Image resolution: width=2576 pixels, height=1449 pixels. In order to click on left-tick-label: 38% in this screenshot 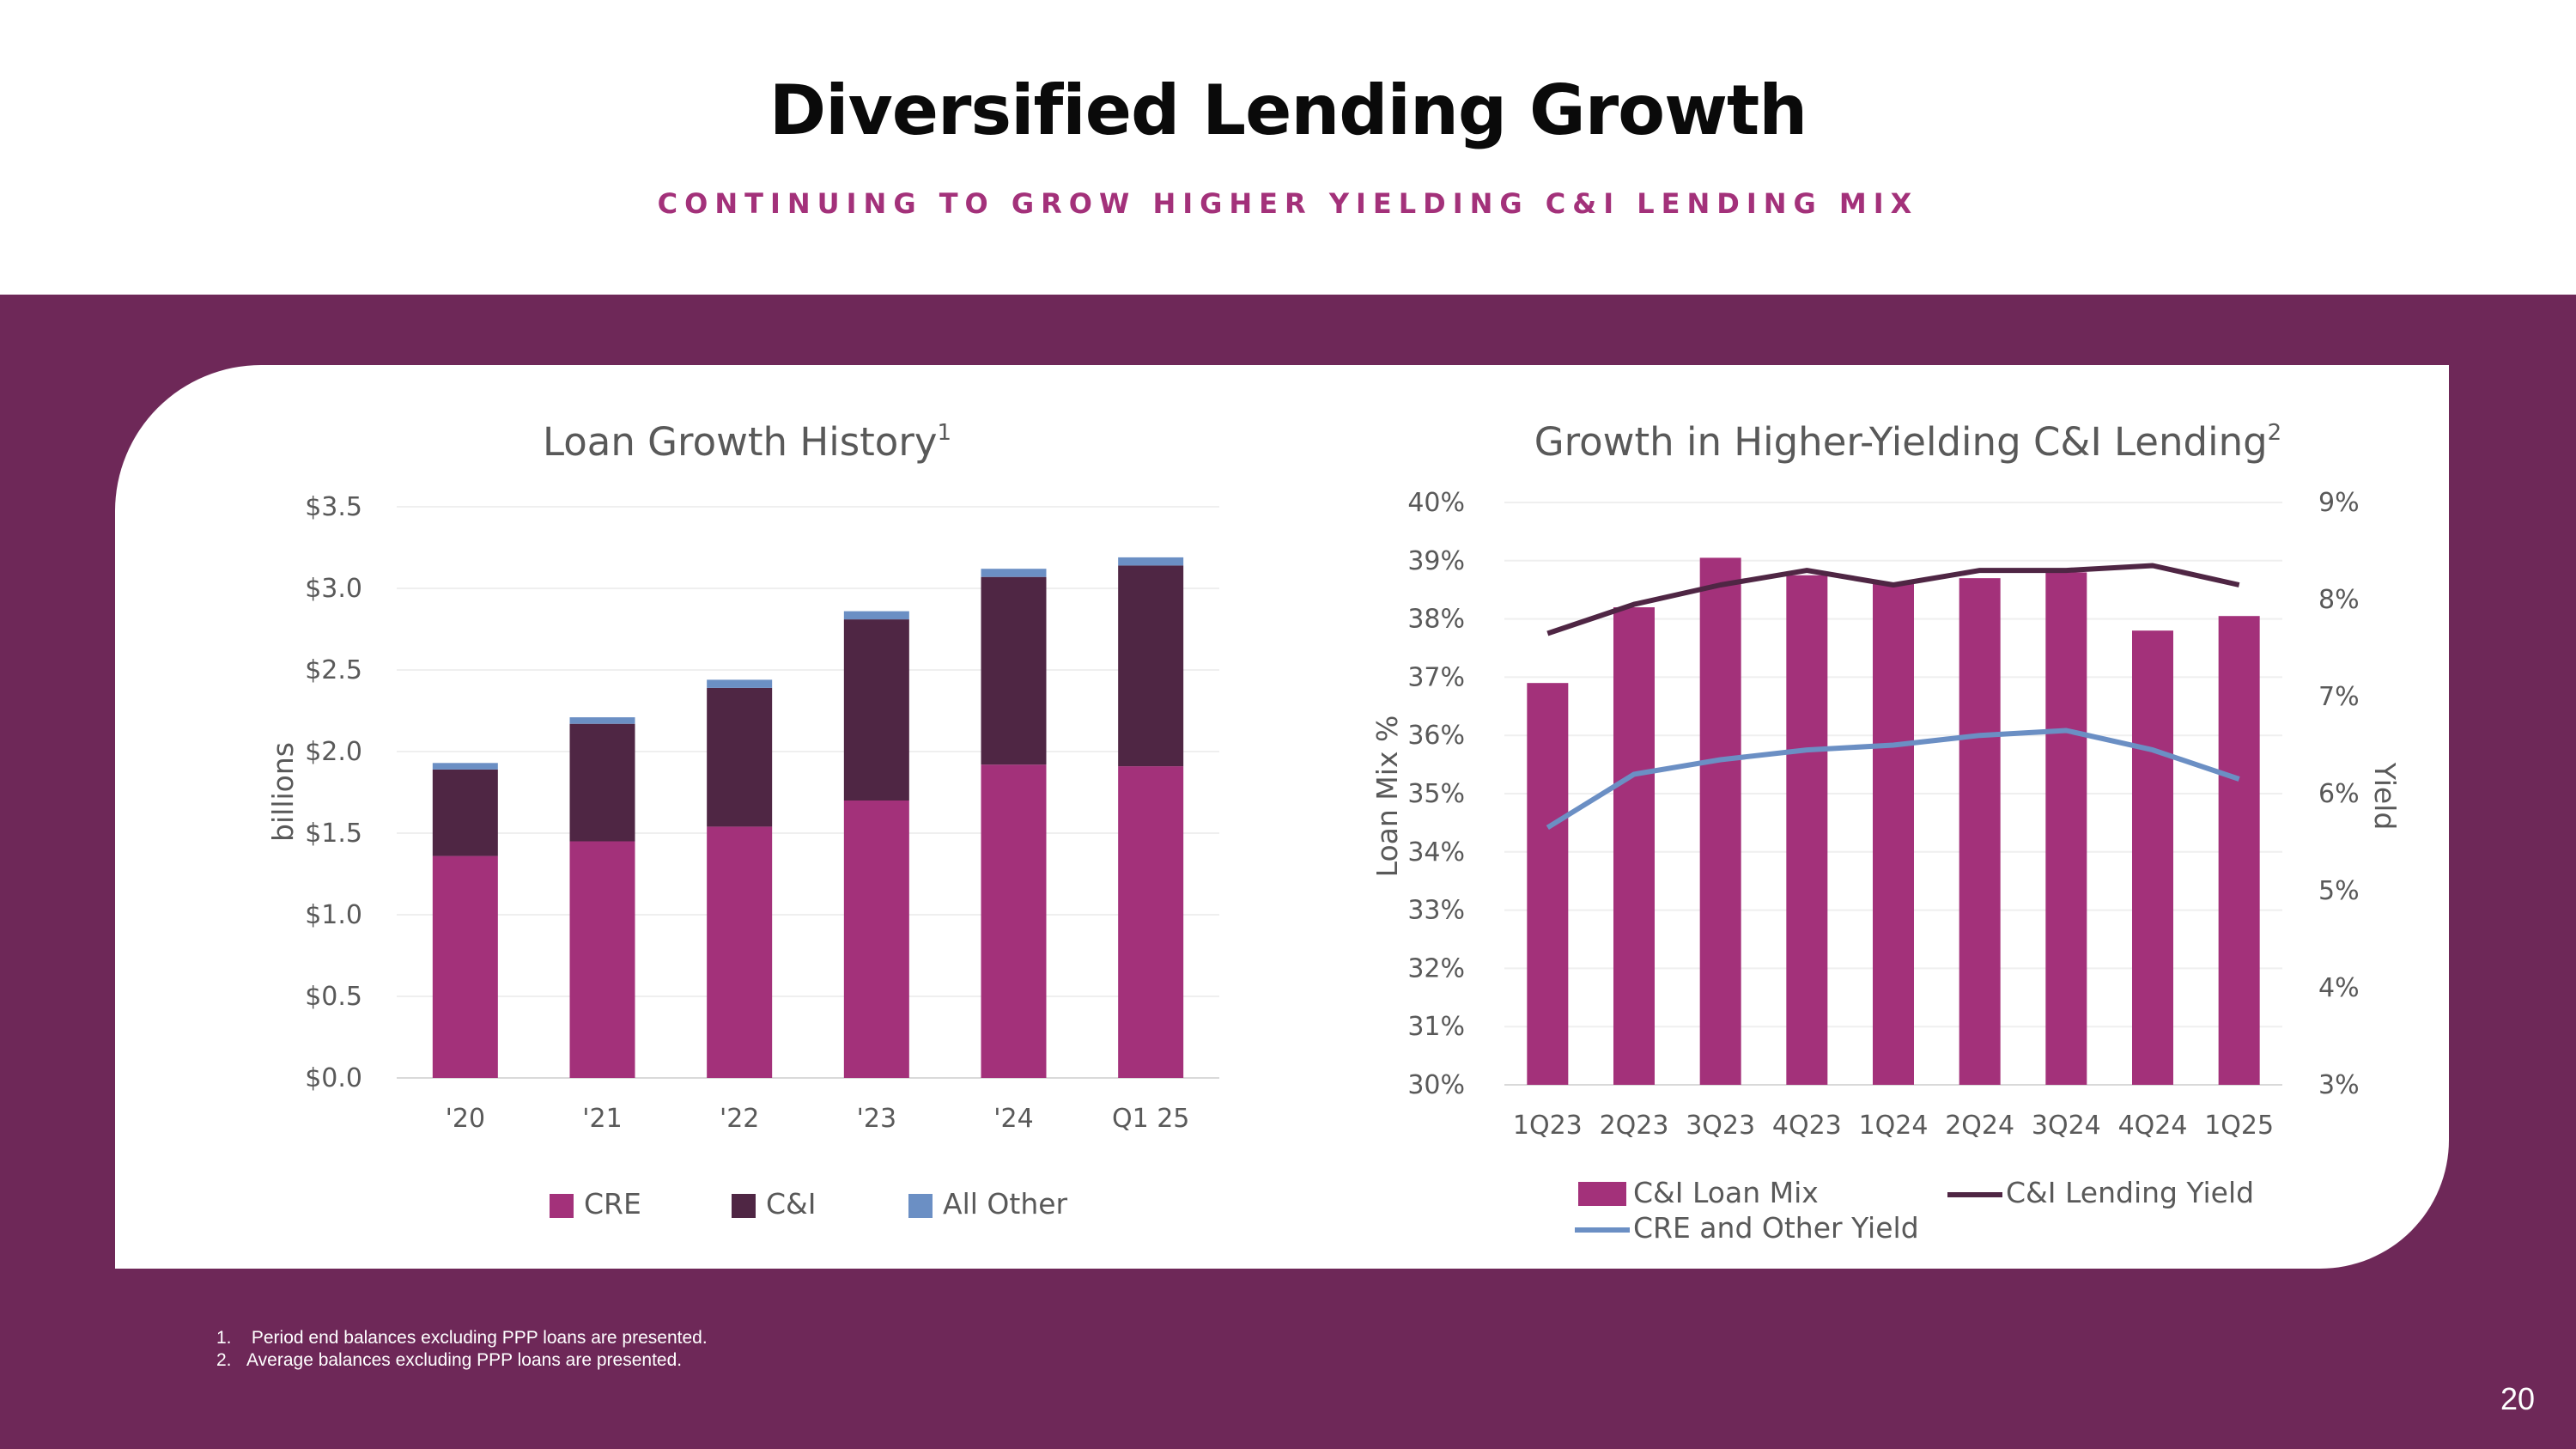, I will do `click(1436, 620)`.